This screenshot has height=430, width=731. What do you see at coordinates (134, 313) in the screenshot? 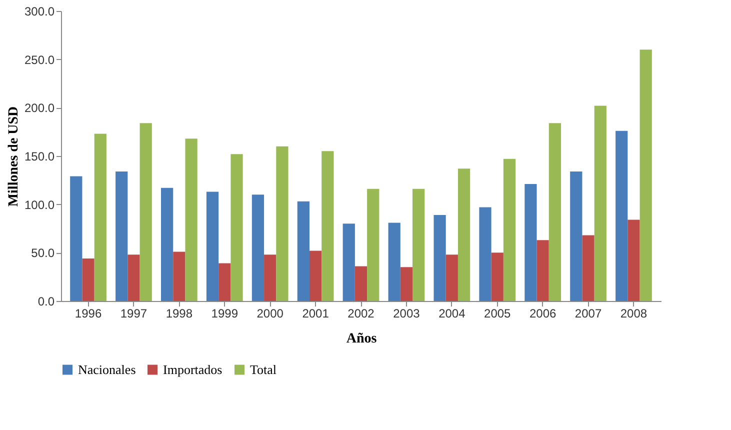
I see `x-tick-label: 1997` at bounding box center [134, 313].